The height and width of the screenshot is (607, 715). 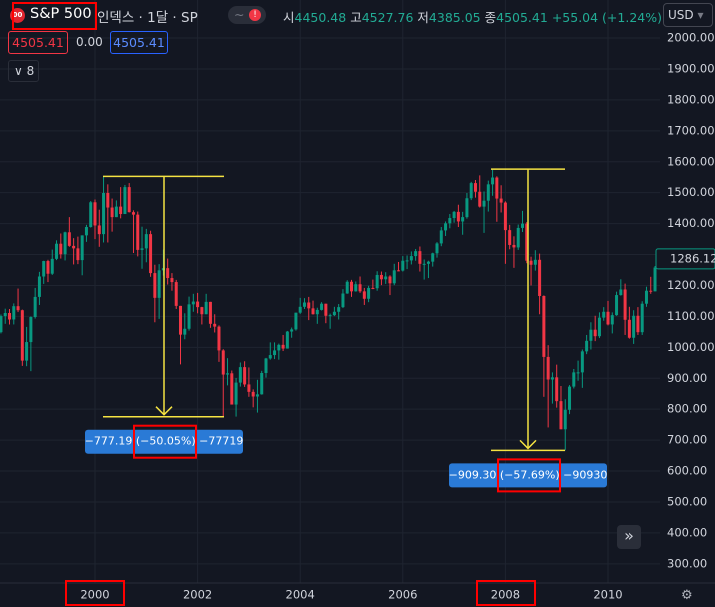 What do you see at coordinates (681, 15) in the screenshot?
I see `currency: USD` at bounding box center [681, 15].